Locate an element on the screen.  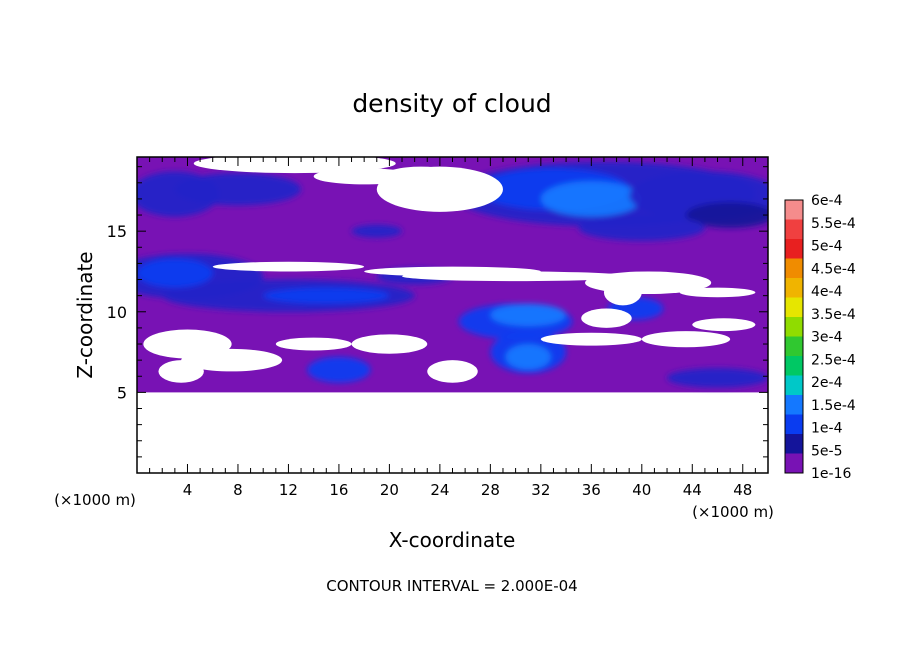
colorbar-label: 1e-16 is located at coordinates (831, 474).